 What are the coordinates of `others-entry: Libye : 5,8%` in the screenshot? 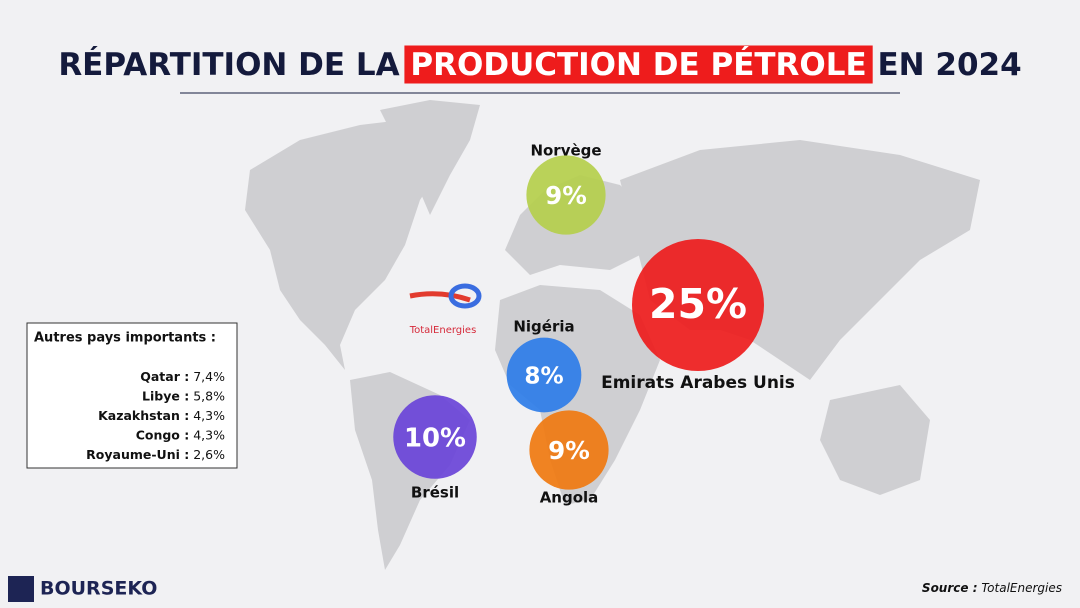 It's located at (183, 395).